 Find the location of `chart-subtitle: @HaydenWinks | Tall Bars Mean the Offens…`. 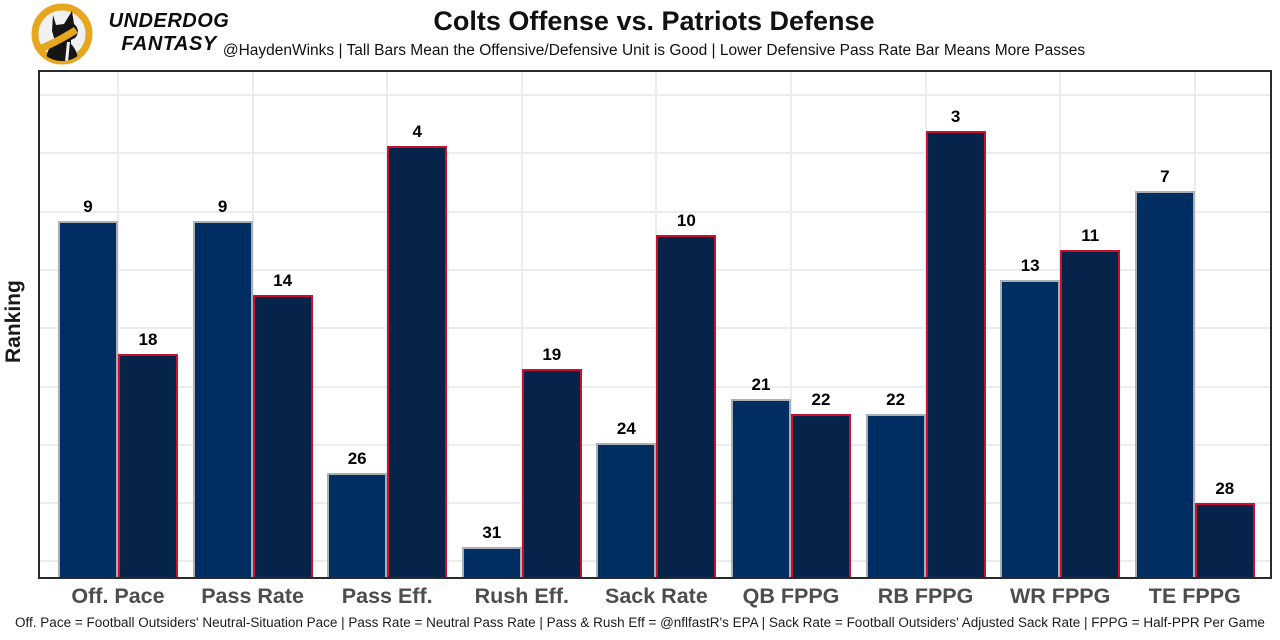

chart-subtitle: @HaydenWinks | Tall Bars Mean the Offens… is located at coordinates (654, 50).